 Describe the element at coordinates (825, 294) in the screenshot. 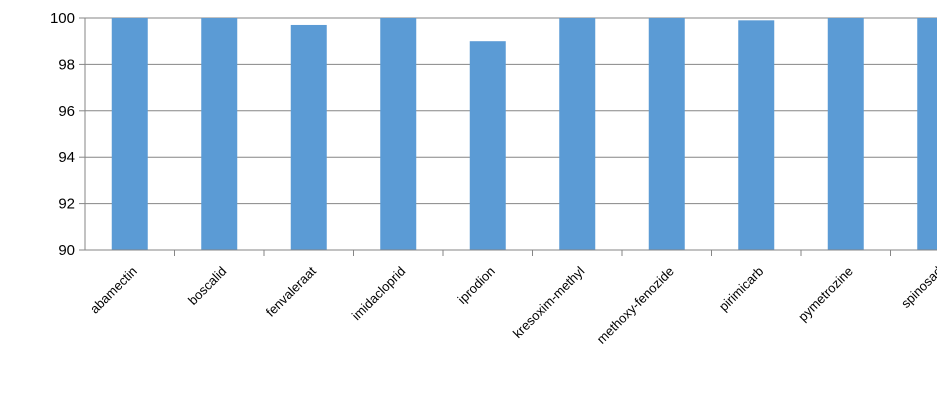

I see `category-label: pymetrozine` at that location.